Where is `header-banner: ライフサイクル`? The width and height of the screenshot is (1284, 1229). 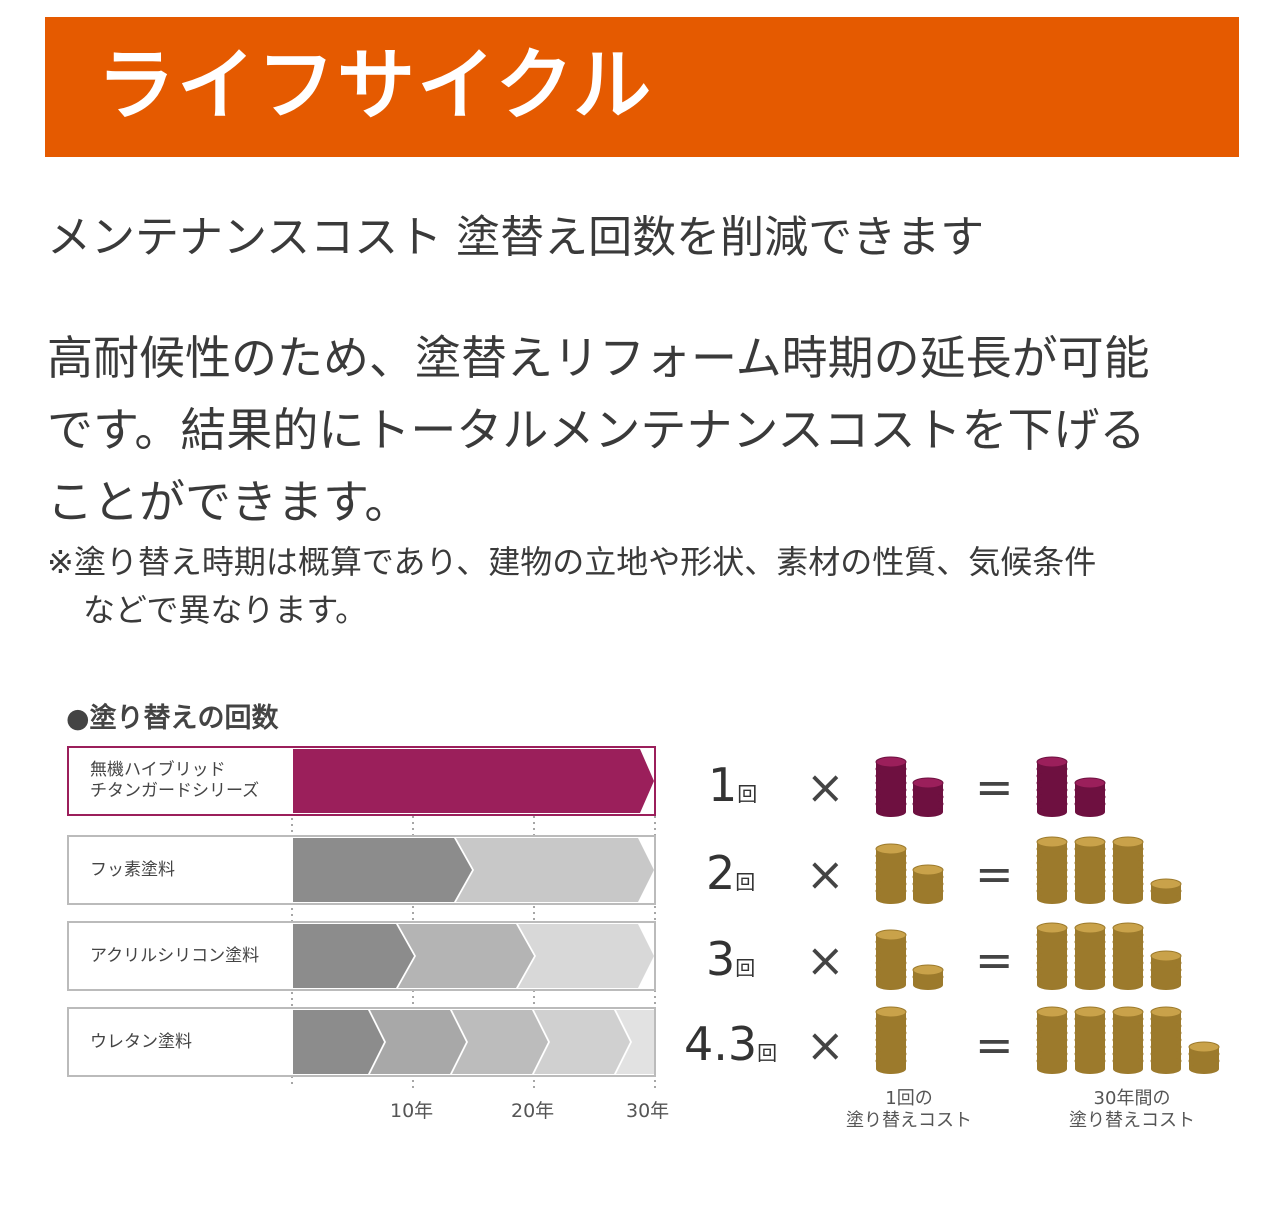 header-banner: ライフサイクル is located at coordinates (642, 87).